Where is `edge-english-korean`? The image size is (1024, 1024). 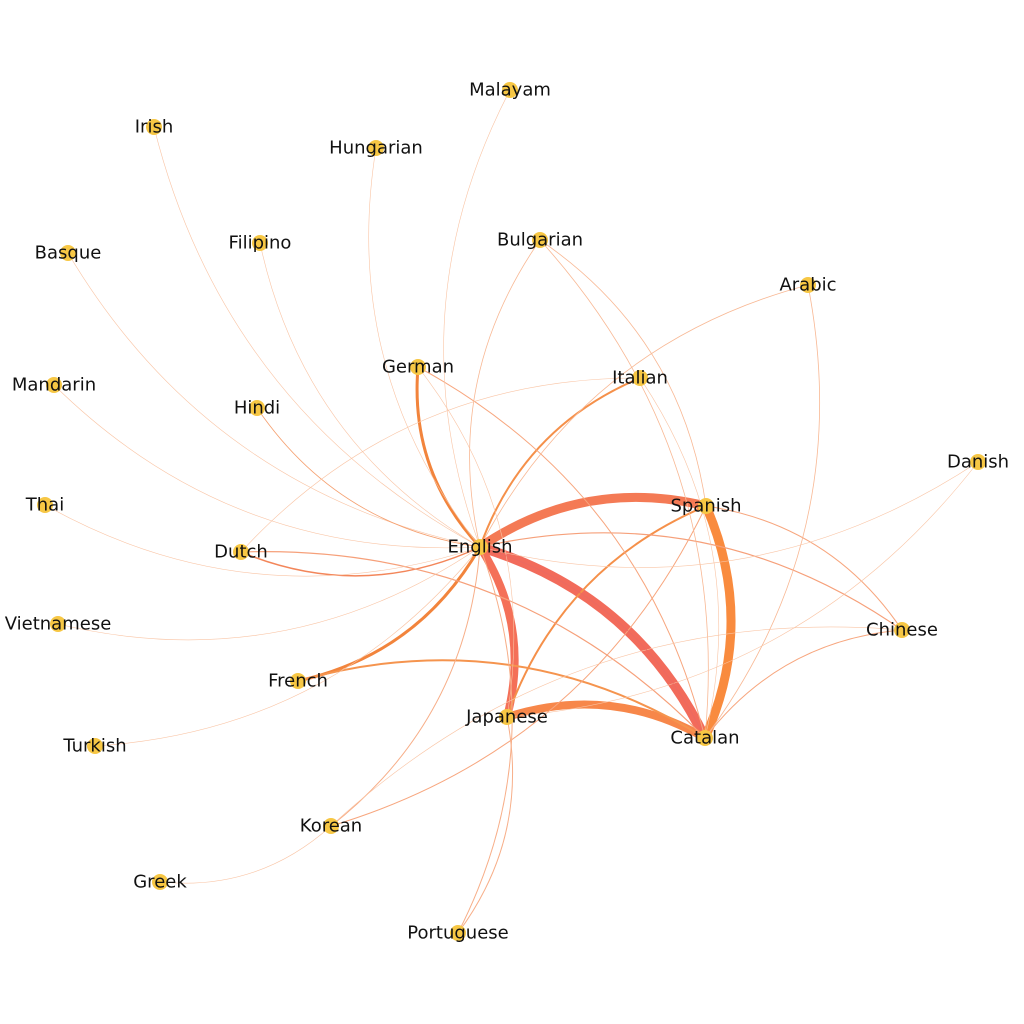
edge-english-korean is located at coordinates (405, 686).